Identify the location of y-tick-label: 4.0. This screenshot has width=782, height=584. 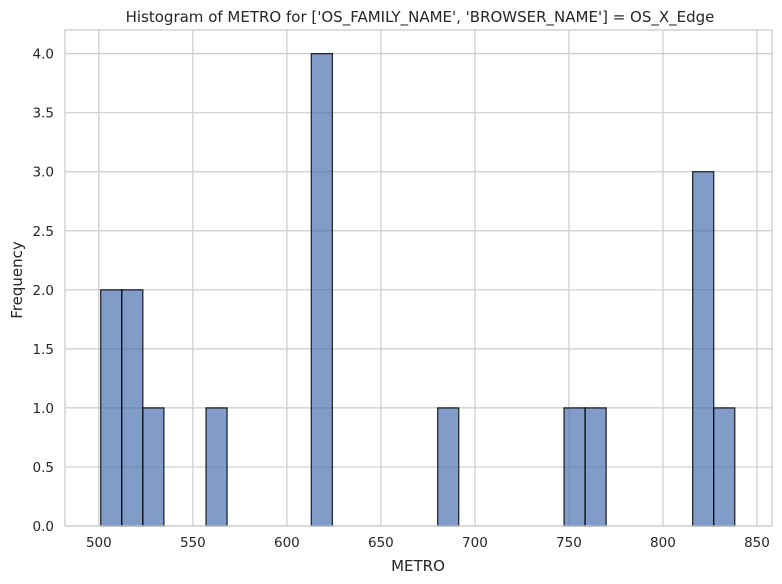
(43, 55).